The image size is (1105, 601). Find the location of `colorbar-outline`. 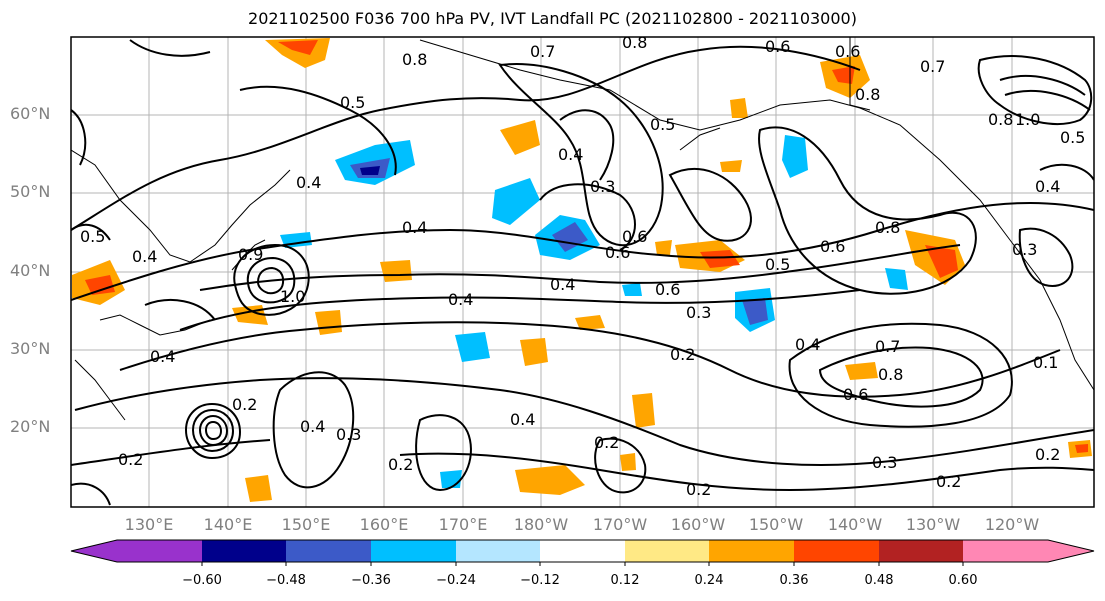

colorbar-outline is located at coordinates (582, 551).